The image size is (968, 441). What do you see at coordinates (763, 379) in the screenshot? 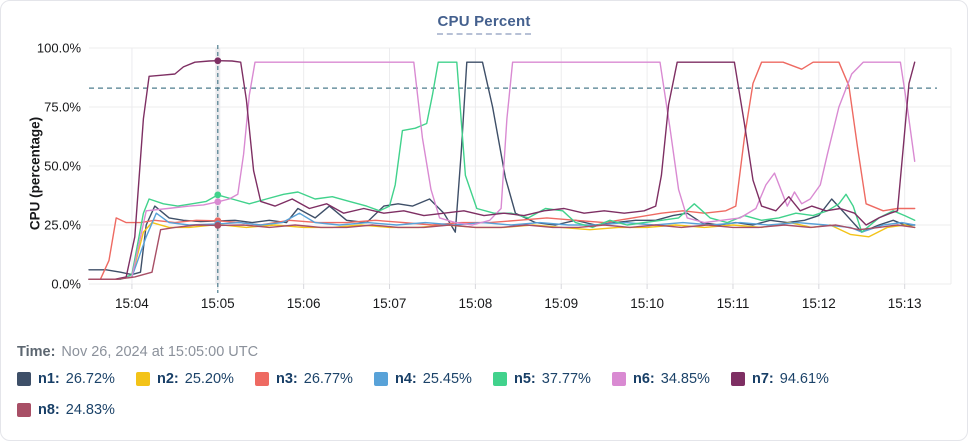
I see `legend-label-n7: n7:` at bounding box center [763, 379].